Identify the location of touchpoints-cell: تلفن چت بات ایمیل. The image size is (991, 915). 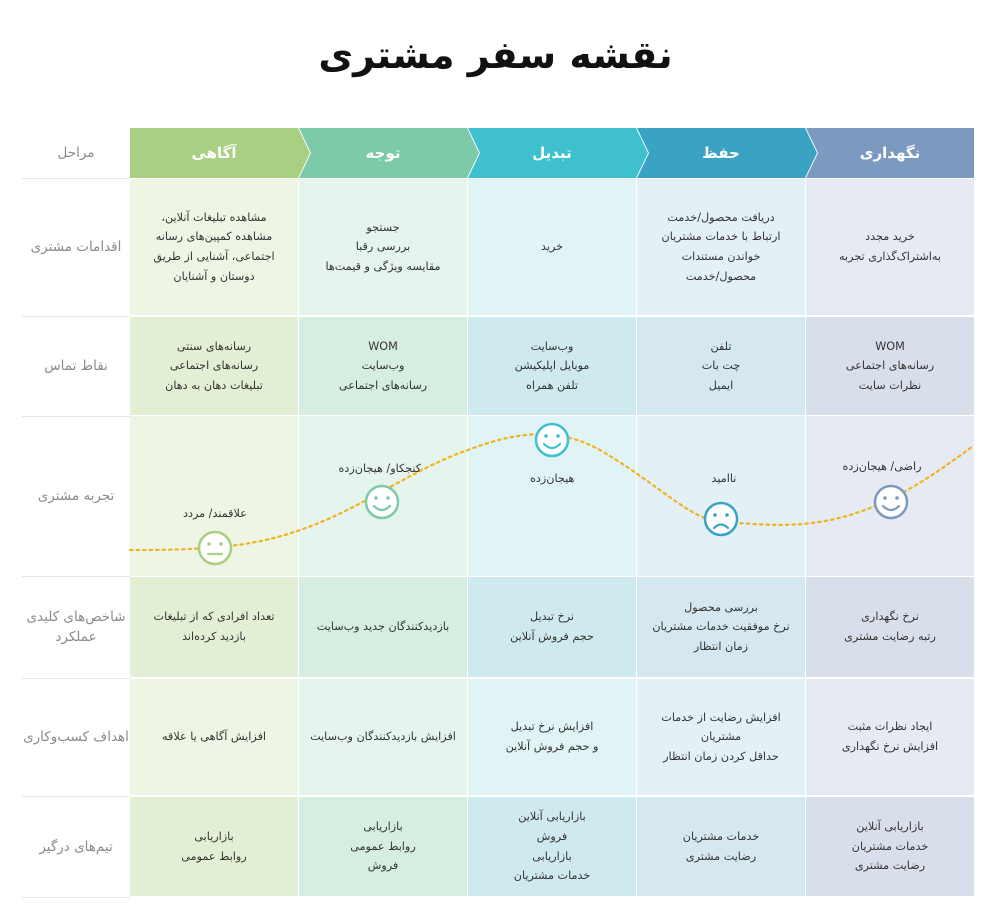
(721, 366).